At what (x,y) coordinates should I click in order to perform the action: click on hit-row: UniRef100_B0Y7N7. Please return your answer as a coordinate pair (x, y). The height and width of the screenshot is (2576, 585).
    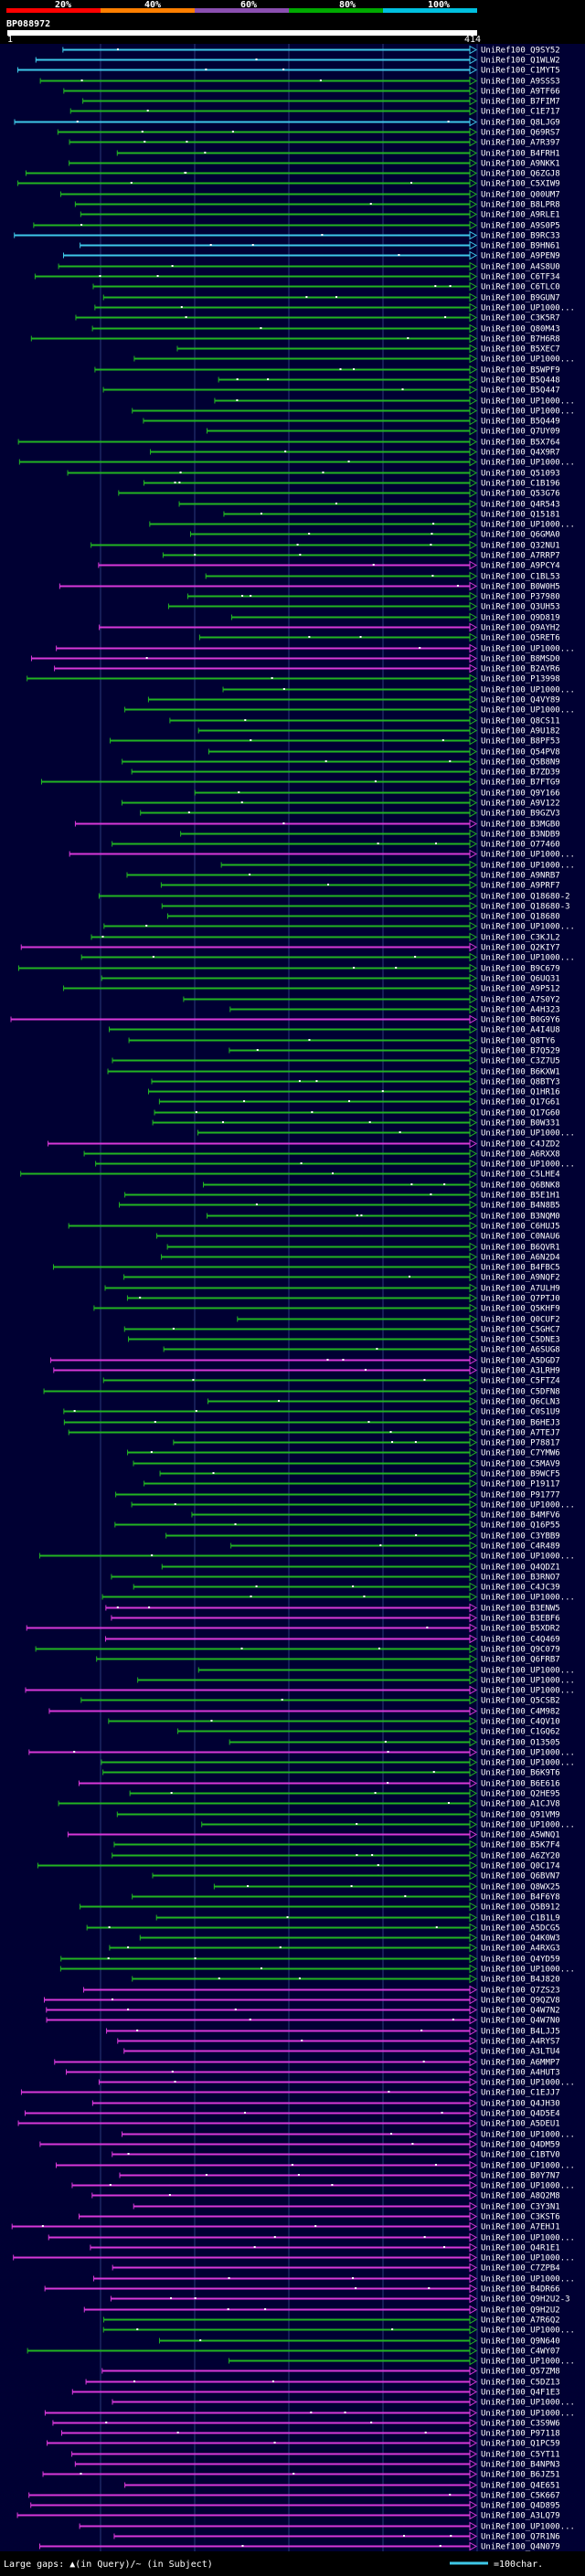
    Looking at the image, I should click on (340, 2175).